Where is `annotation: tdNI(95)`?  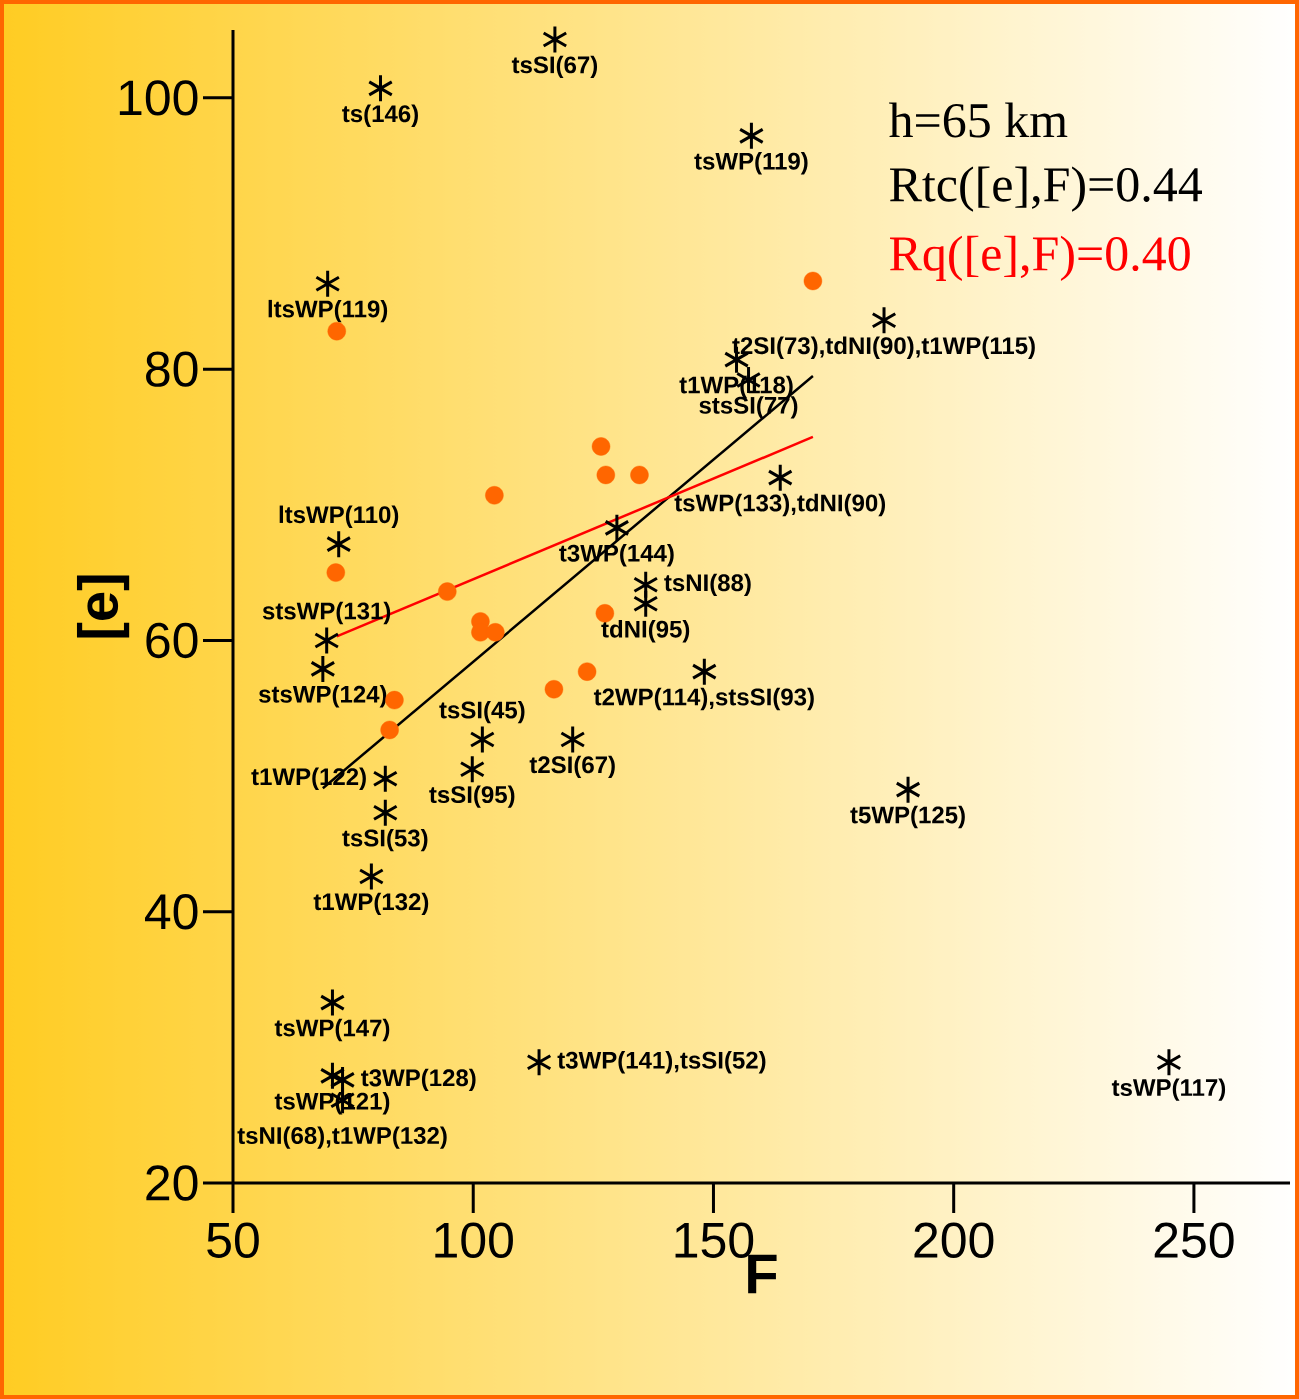
annotation: tdNI(95) is located at coordinates (645, 631).